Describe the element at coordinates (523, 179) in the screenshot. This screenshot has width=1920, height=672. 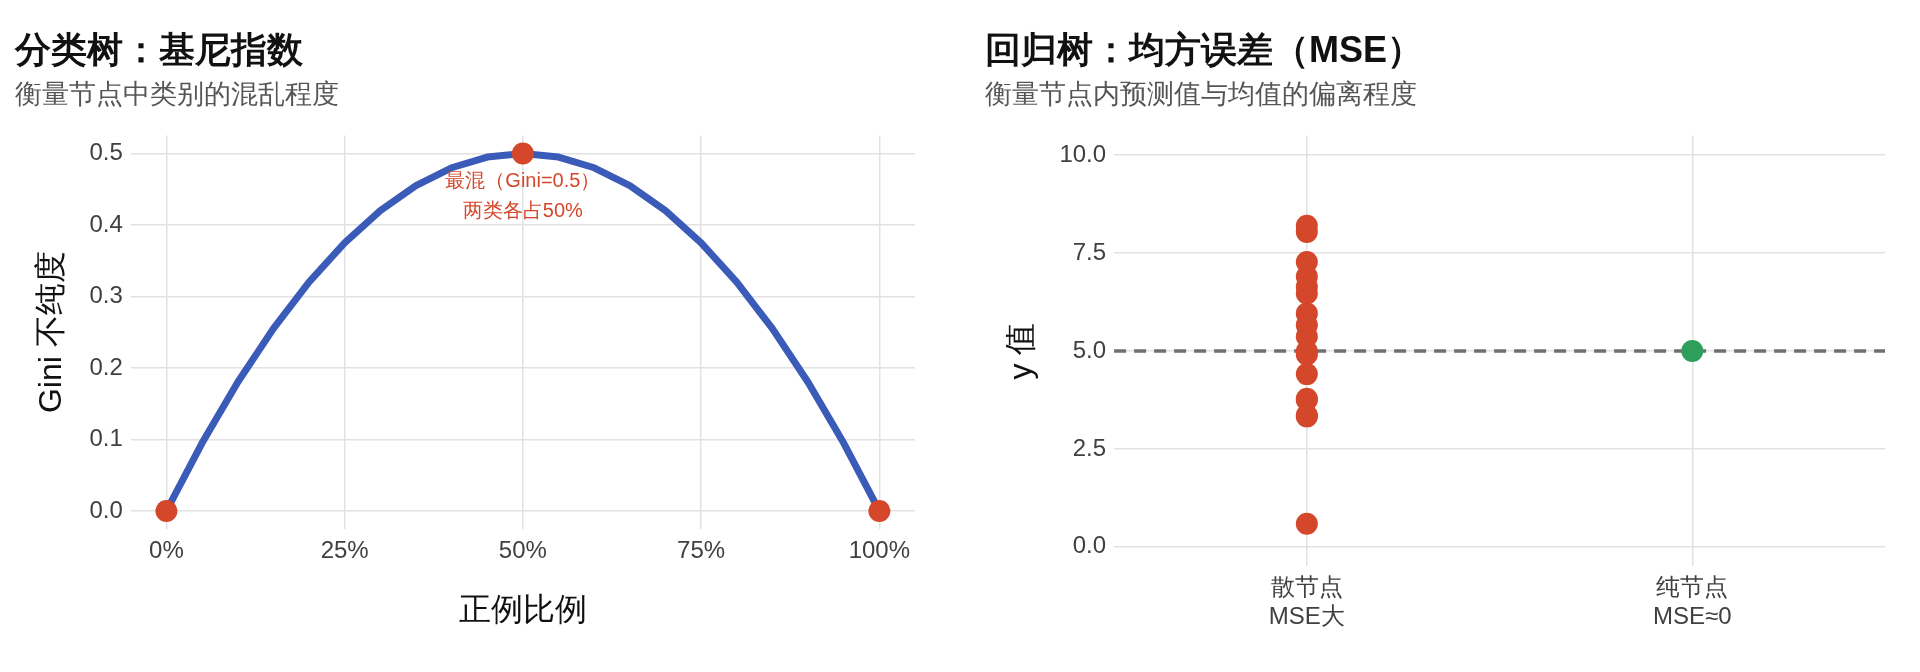
I see `annotation: 最混（Gini=0.5）` at that location.